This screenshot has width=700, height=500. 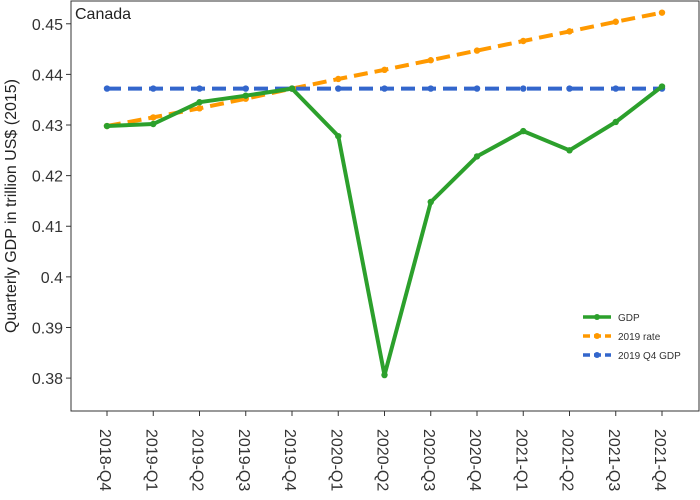 What do you see at coordinates (629, 318) in the screenshot?
I see `legend-label: GDP` at bounding box center [629, 318].